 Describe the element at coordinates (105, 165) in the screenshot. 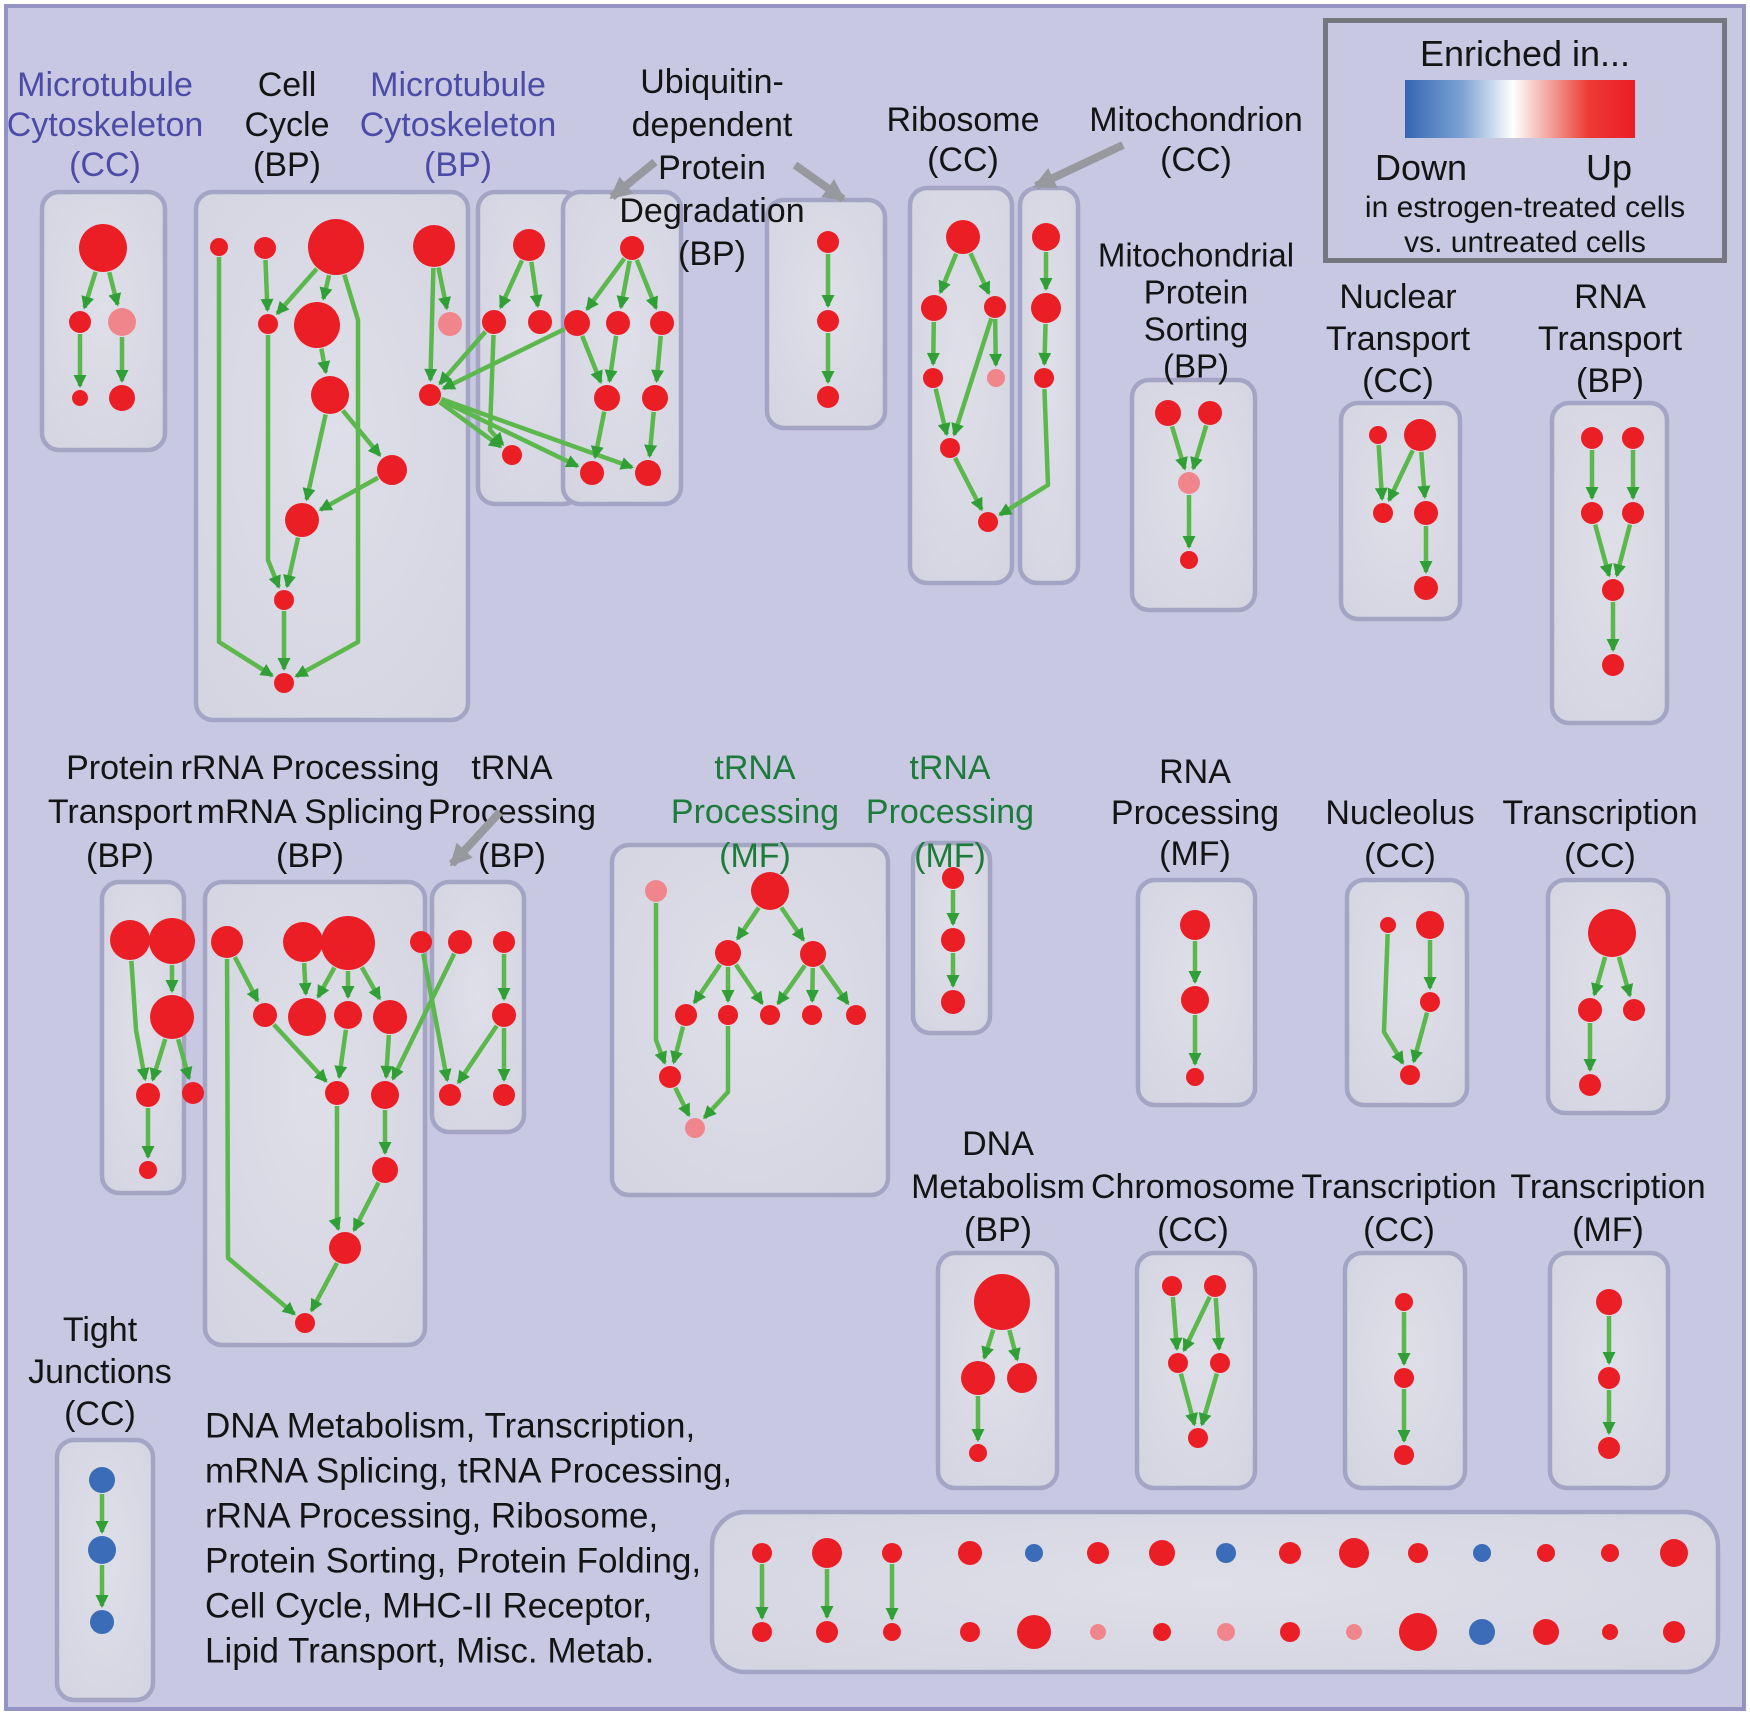

I see `cluster-label-microtubule-cc-line2: (CC)` at that location.